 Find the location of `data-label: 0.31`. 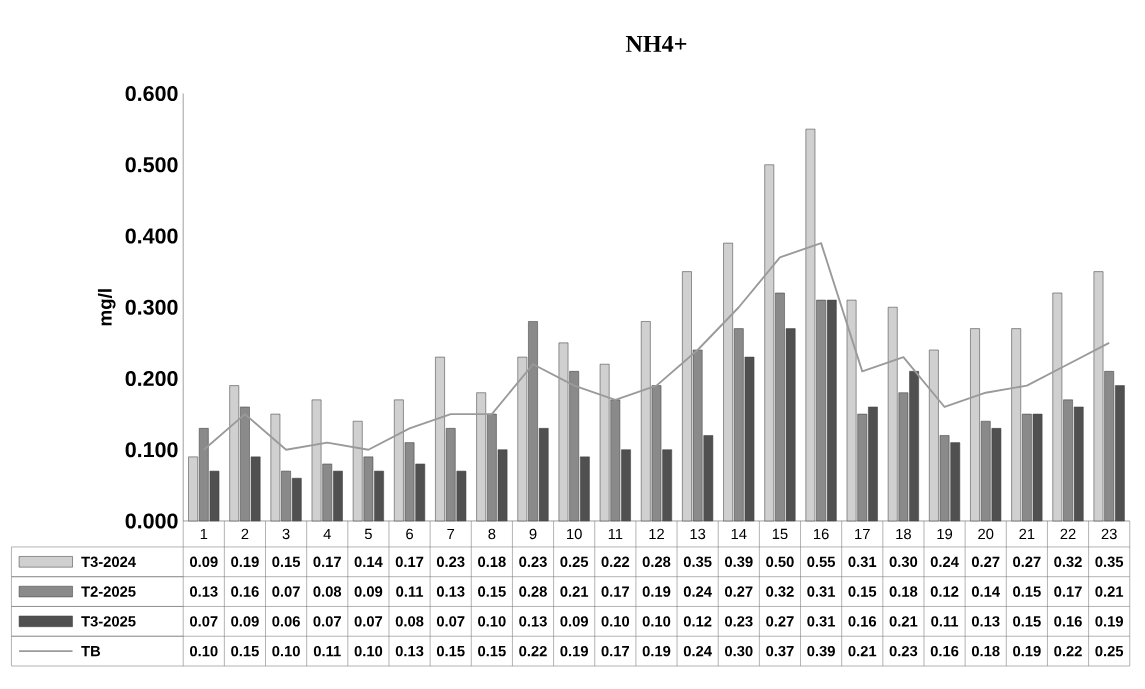

data-label: 0.31 is located at coordinates (821, 591).